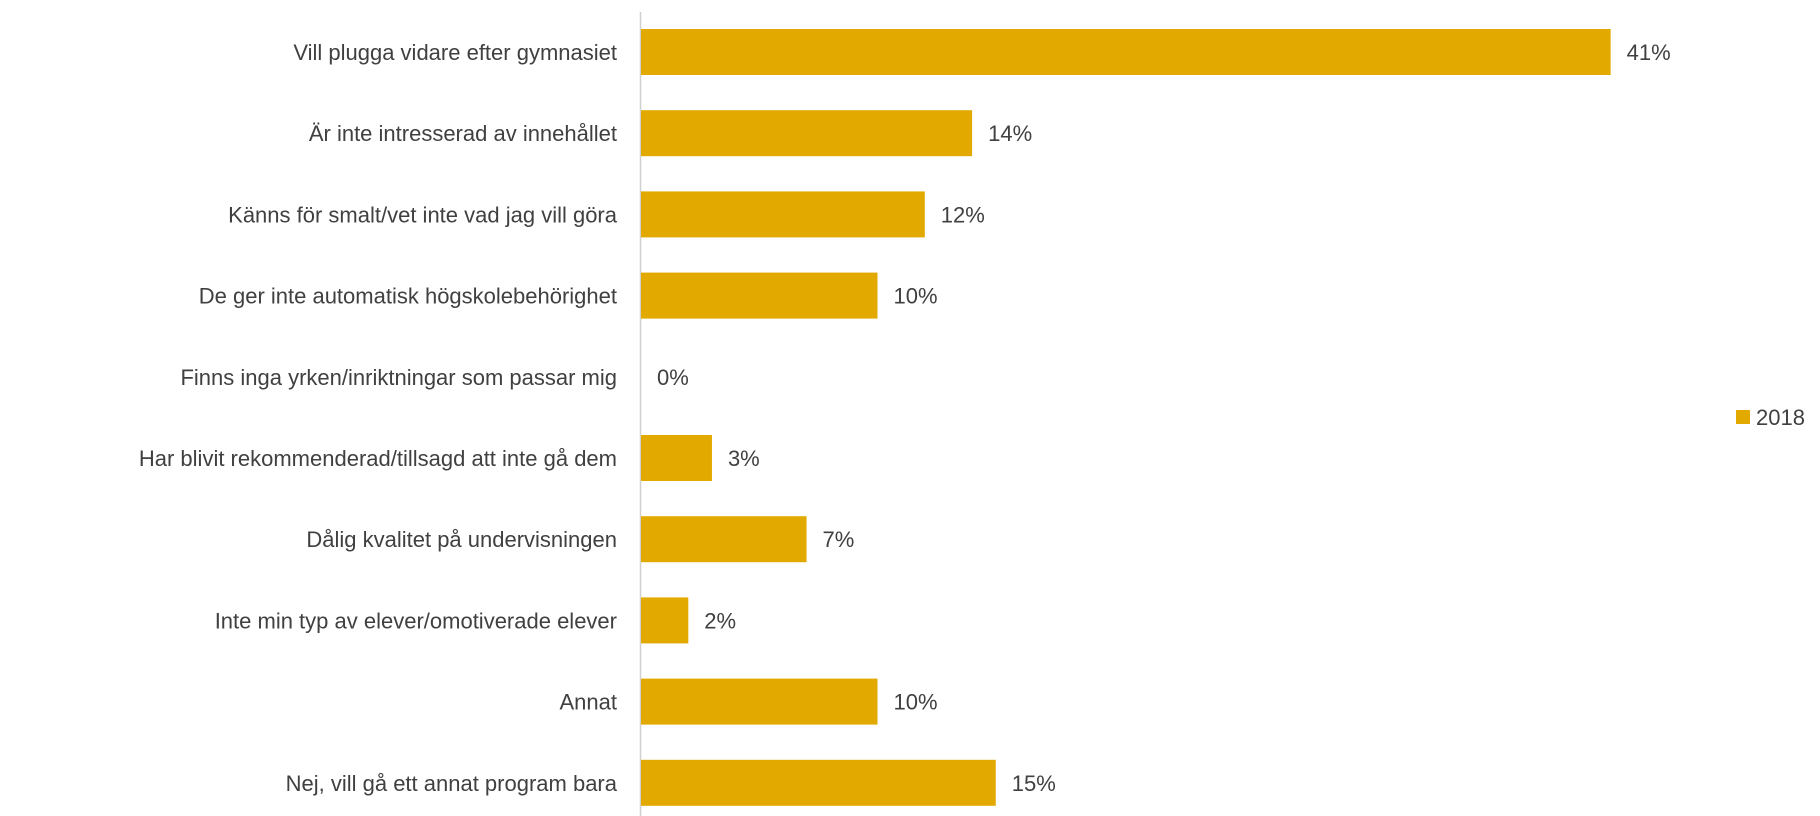 The image size is (1820, 816). I want to click on category-label: Dålig kvalitet på undervisningen, so click(461, 539).